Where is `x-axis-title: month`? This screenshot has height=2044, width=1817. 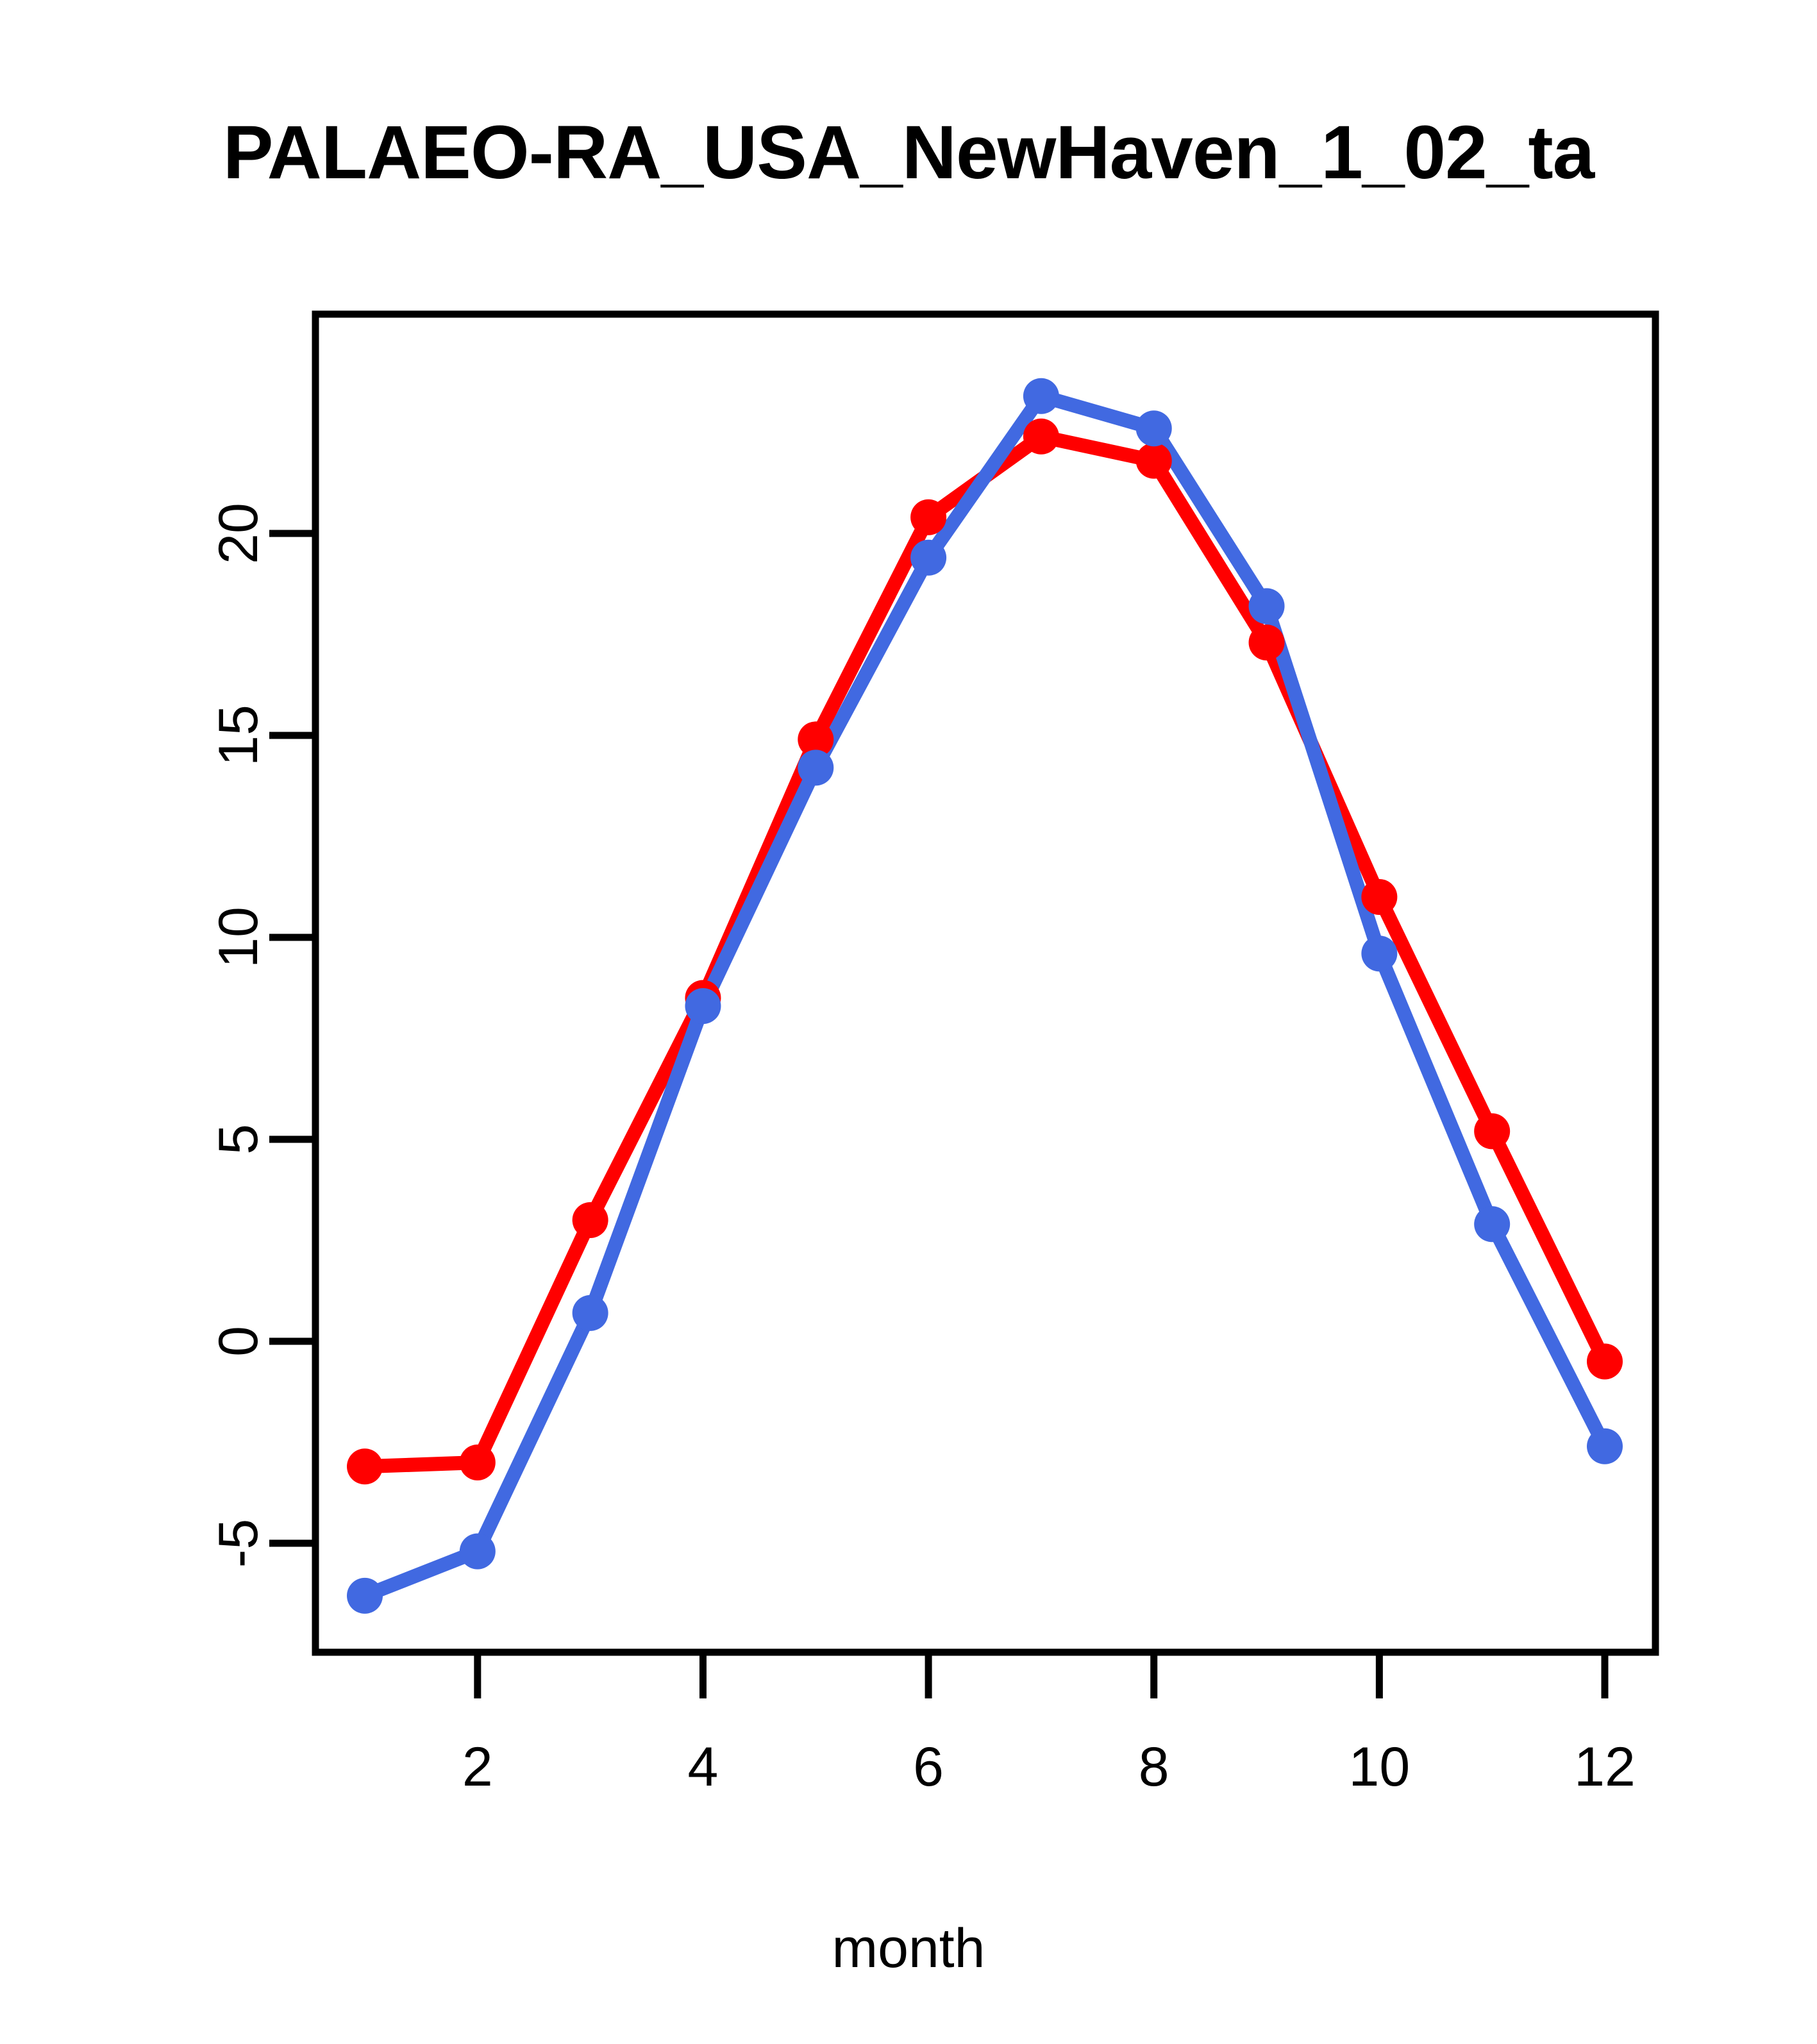 x-axis-title: month is located at coordinates (908, 1948).